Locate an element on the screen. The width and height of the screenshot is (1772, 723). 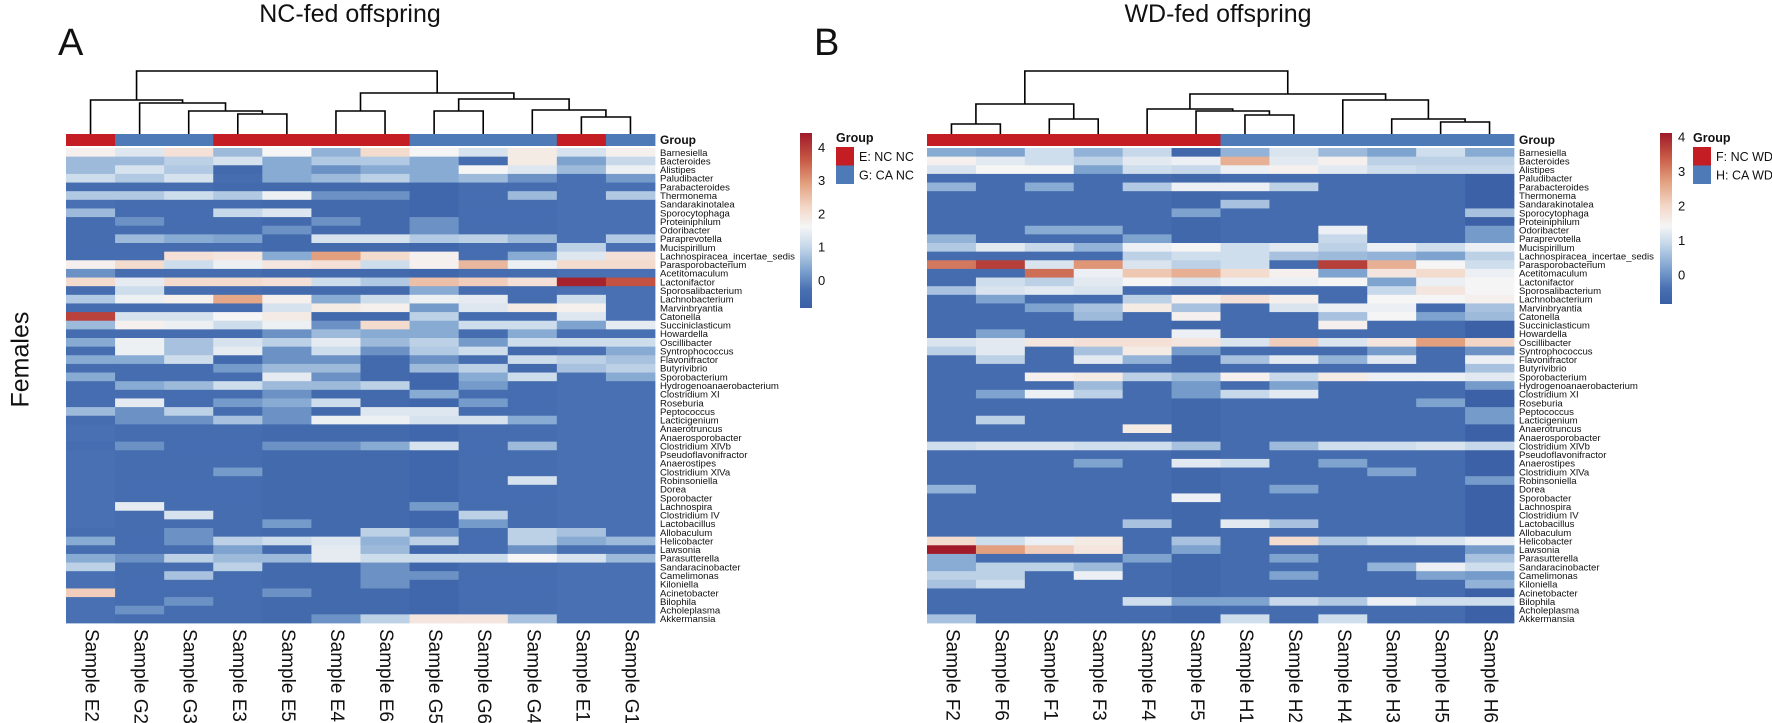
column-label: Sample H4 is located at coordinates (1343, 676).